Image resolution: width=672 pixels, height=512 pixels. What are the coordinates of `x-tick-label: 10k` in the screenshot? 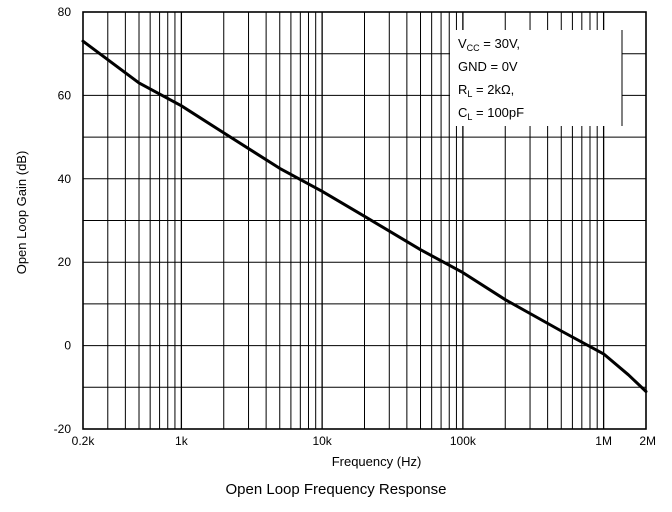 It's located at (322, 441).